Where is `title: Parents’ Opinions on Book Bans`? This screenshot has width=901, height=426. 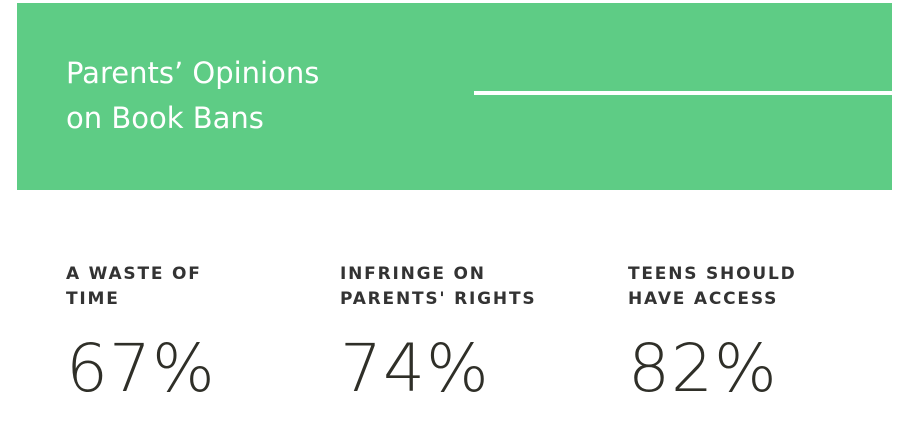 title: Parents’ Opinions on Book Bans is located at coordinates (192, 96).